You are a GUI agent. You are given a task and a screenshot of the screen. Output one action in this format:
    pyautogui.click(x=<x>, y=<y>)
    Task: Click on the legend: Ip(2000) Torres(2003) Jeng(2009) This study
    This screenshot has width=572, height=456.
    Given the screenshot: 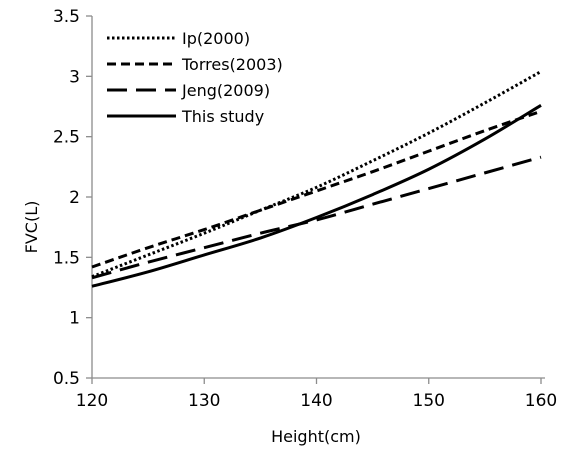 What is the action you would take?
    pyautogui.click(x=195, y=77)
    